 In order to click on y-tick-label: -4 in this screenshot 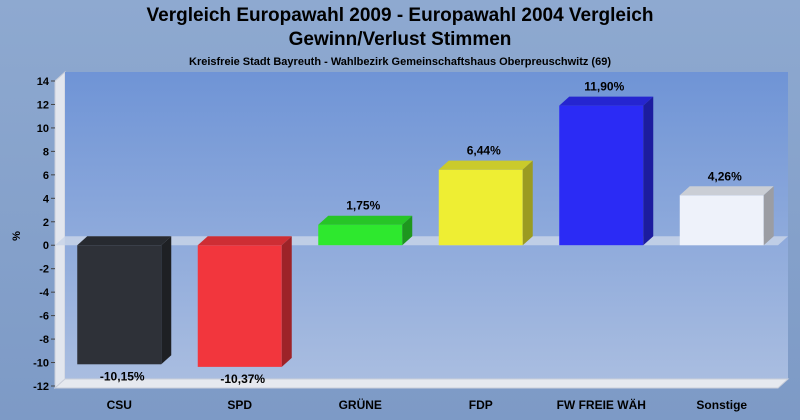, I will do `click(44, 293)`.